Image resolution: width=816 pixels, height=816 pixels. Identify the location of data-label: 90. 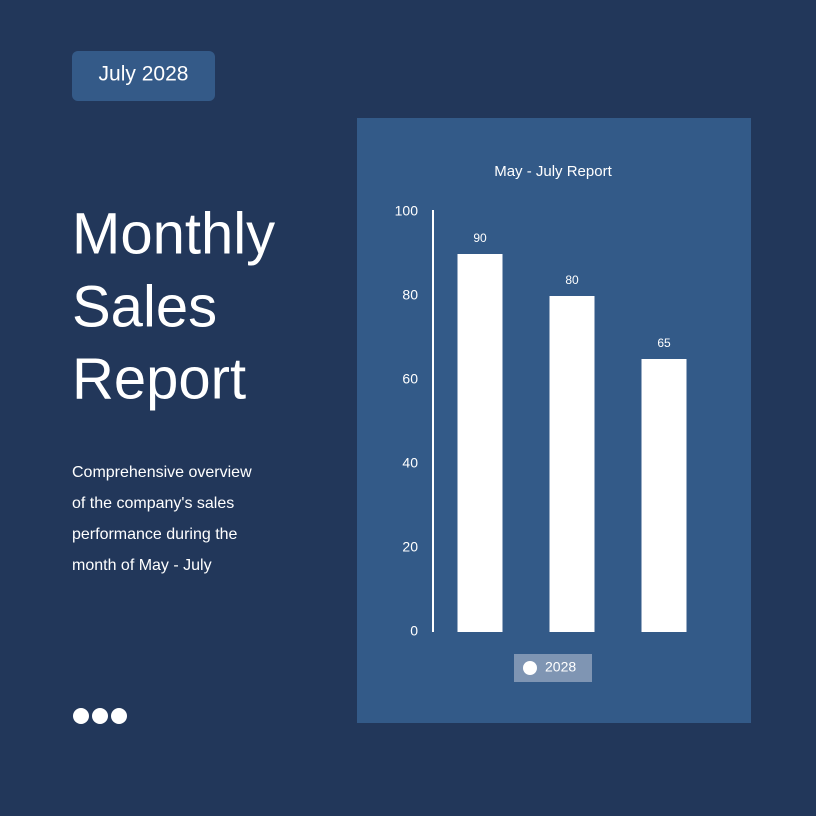
(480, 238).